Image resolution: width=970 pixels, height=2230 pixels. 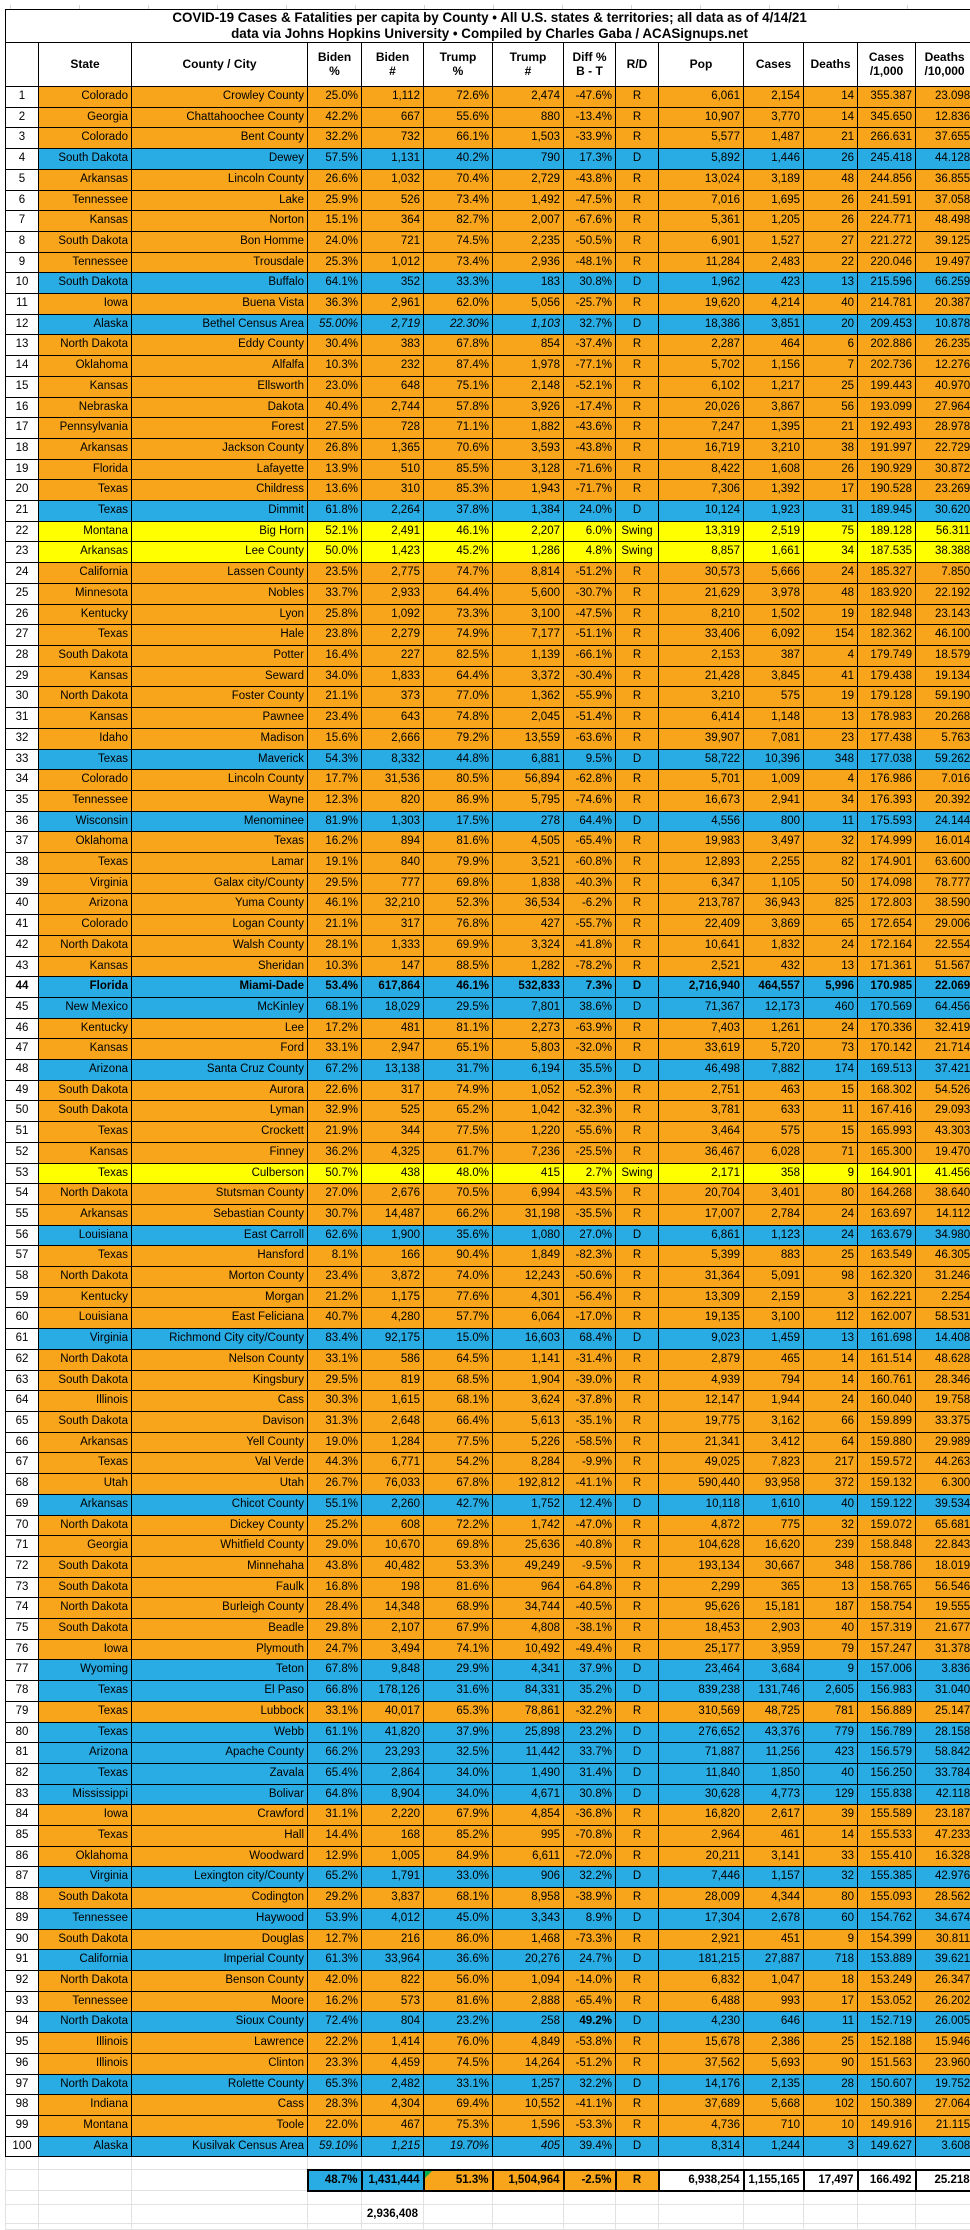 What do you see at coordinates (701, 407) in the screenshot?
I see `cell-pop: 20,026` at bounding box center [701, 407].